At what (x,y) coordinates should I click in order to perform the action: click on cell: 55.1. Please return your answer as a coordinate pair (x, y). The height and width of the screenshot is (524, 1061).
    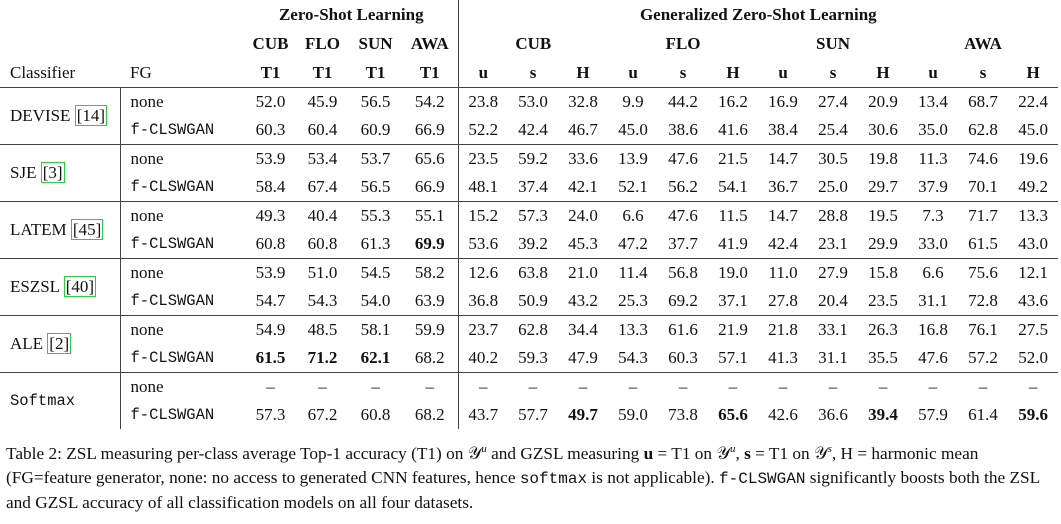
    Looking at the image, I should click on (429, 215).